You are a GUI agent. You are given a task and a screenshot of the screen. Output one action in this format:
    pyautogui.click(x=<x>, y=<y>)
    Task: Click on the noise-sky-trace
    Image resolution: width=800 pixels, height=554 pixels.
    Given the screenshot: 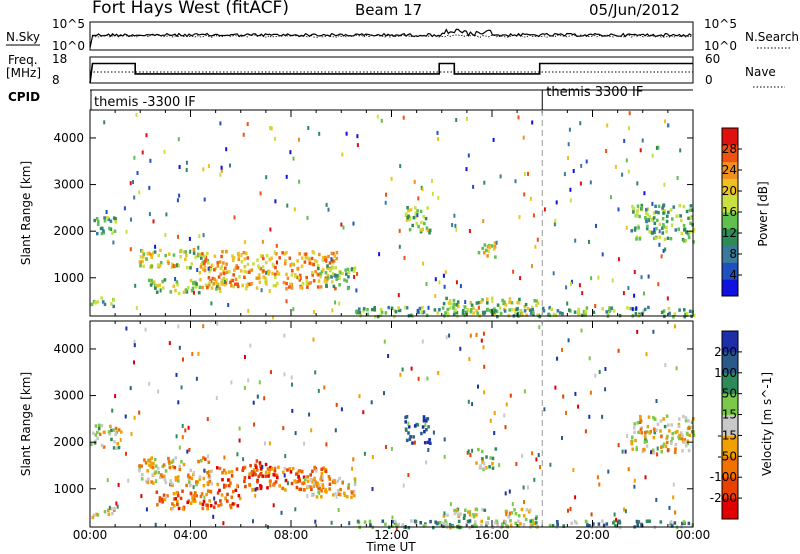 What is the action you would take?
    pyautogui.click(x=390, y=38)
    